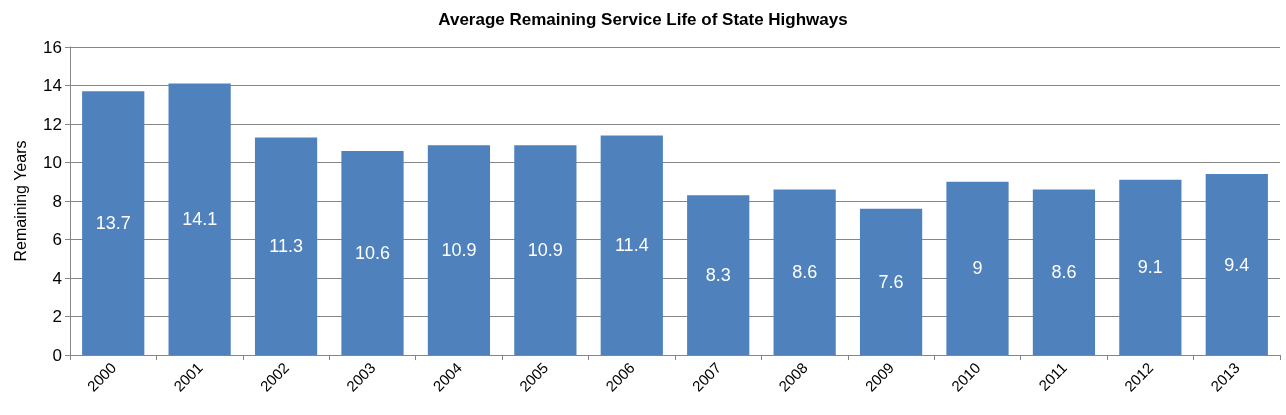  What do you see at coordinates (52, 47) in the screenshot?
I see `y-tick-label: 16` at bounding box center [52, 47].